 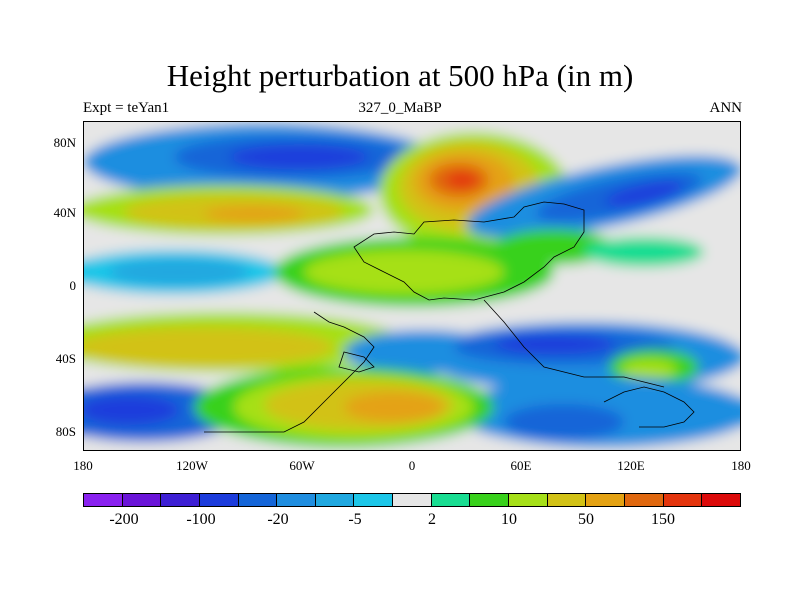 I want to click on colorbar-label: -200, so click(x=124, y=519).